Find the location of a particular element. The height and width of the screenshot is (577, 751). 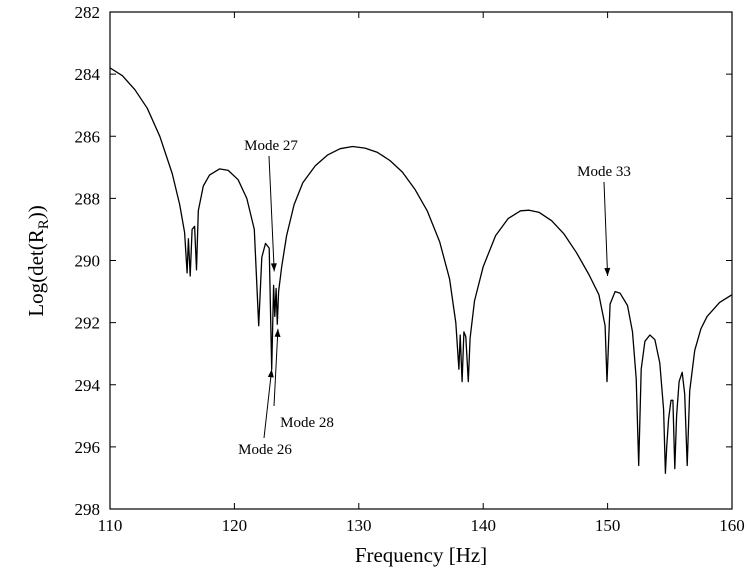

annotation-label-mode-33: Mode 33 is located at coordinates (604, 172).